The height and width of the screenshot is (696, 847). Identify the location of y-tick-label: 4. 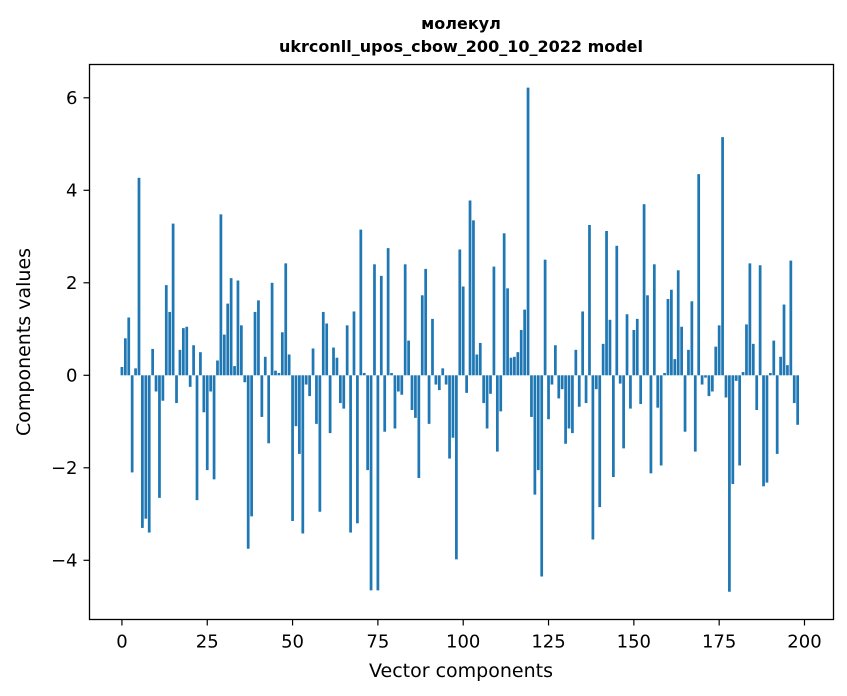
(71, 190).